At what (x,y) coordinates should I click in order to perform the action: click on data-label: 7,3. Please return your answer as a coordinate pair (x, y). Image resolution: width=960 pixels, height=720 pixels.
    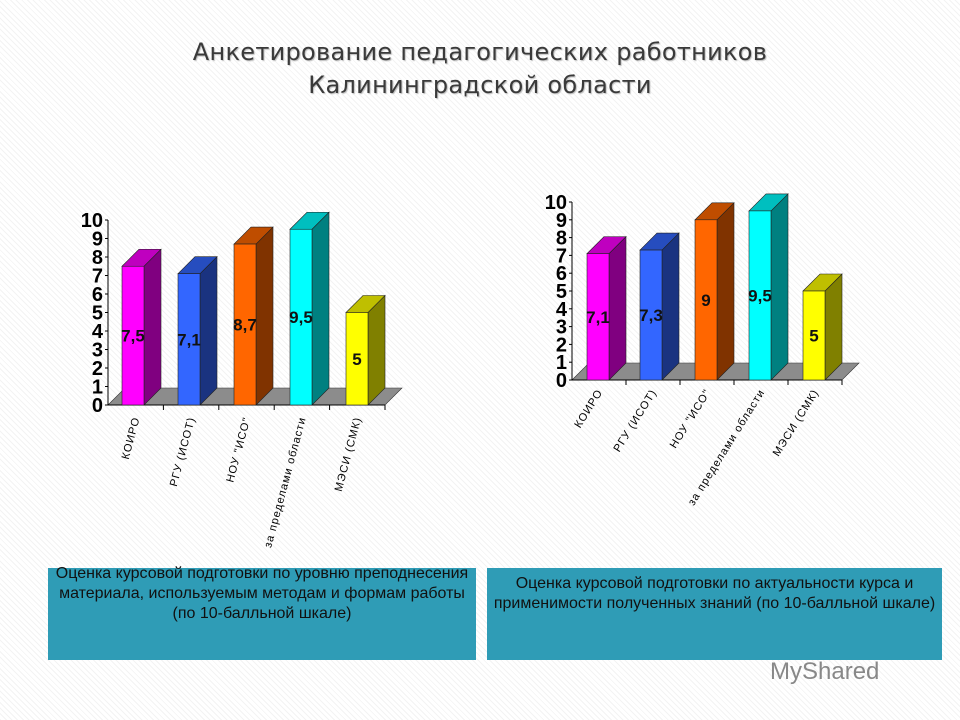
    Looking at the image, I should click on (651, 315).